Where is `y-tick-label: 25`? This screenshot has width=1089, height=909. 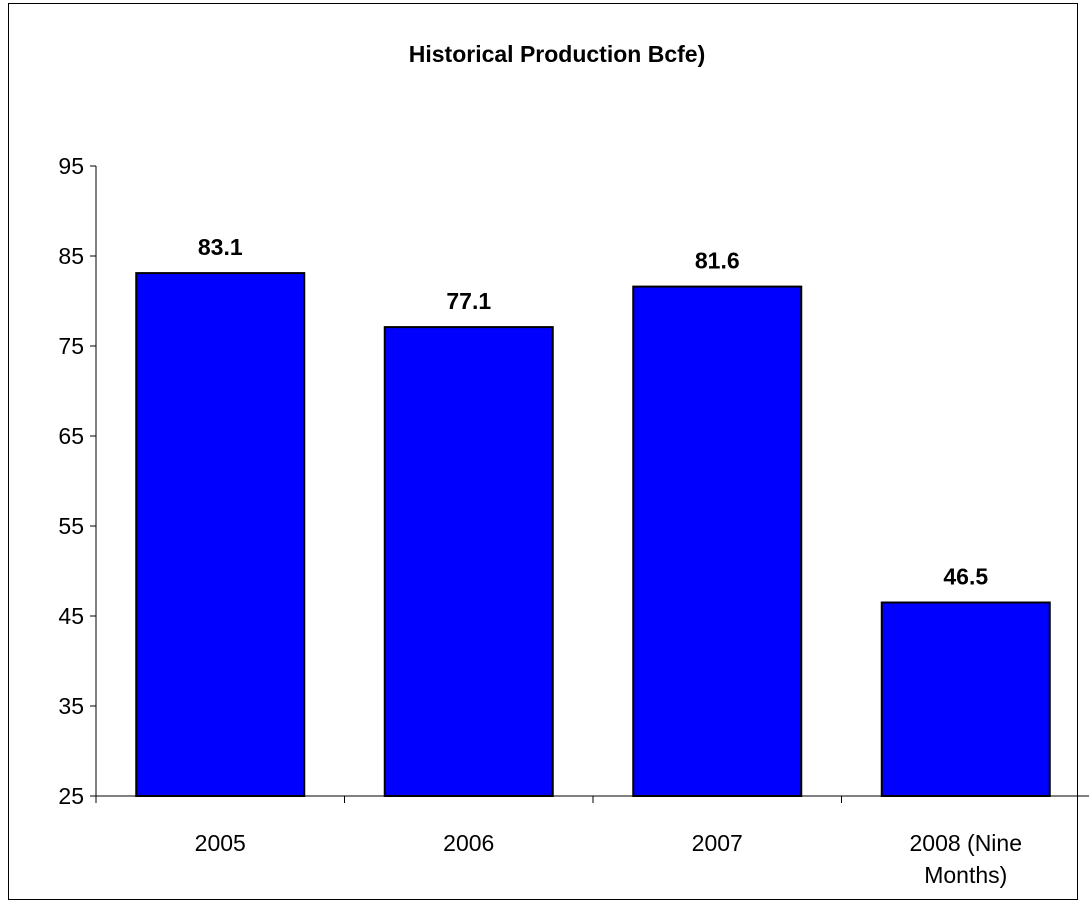
y-tick-label: 25 is located at coordinates (71, 796).